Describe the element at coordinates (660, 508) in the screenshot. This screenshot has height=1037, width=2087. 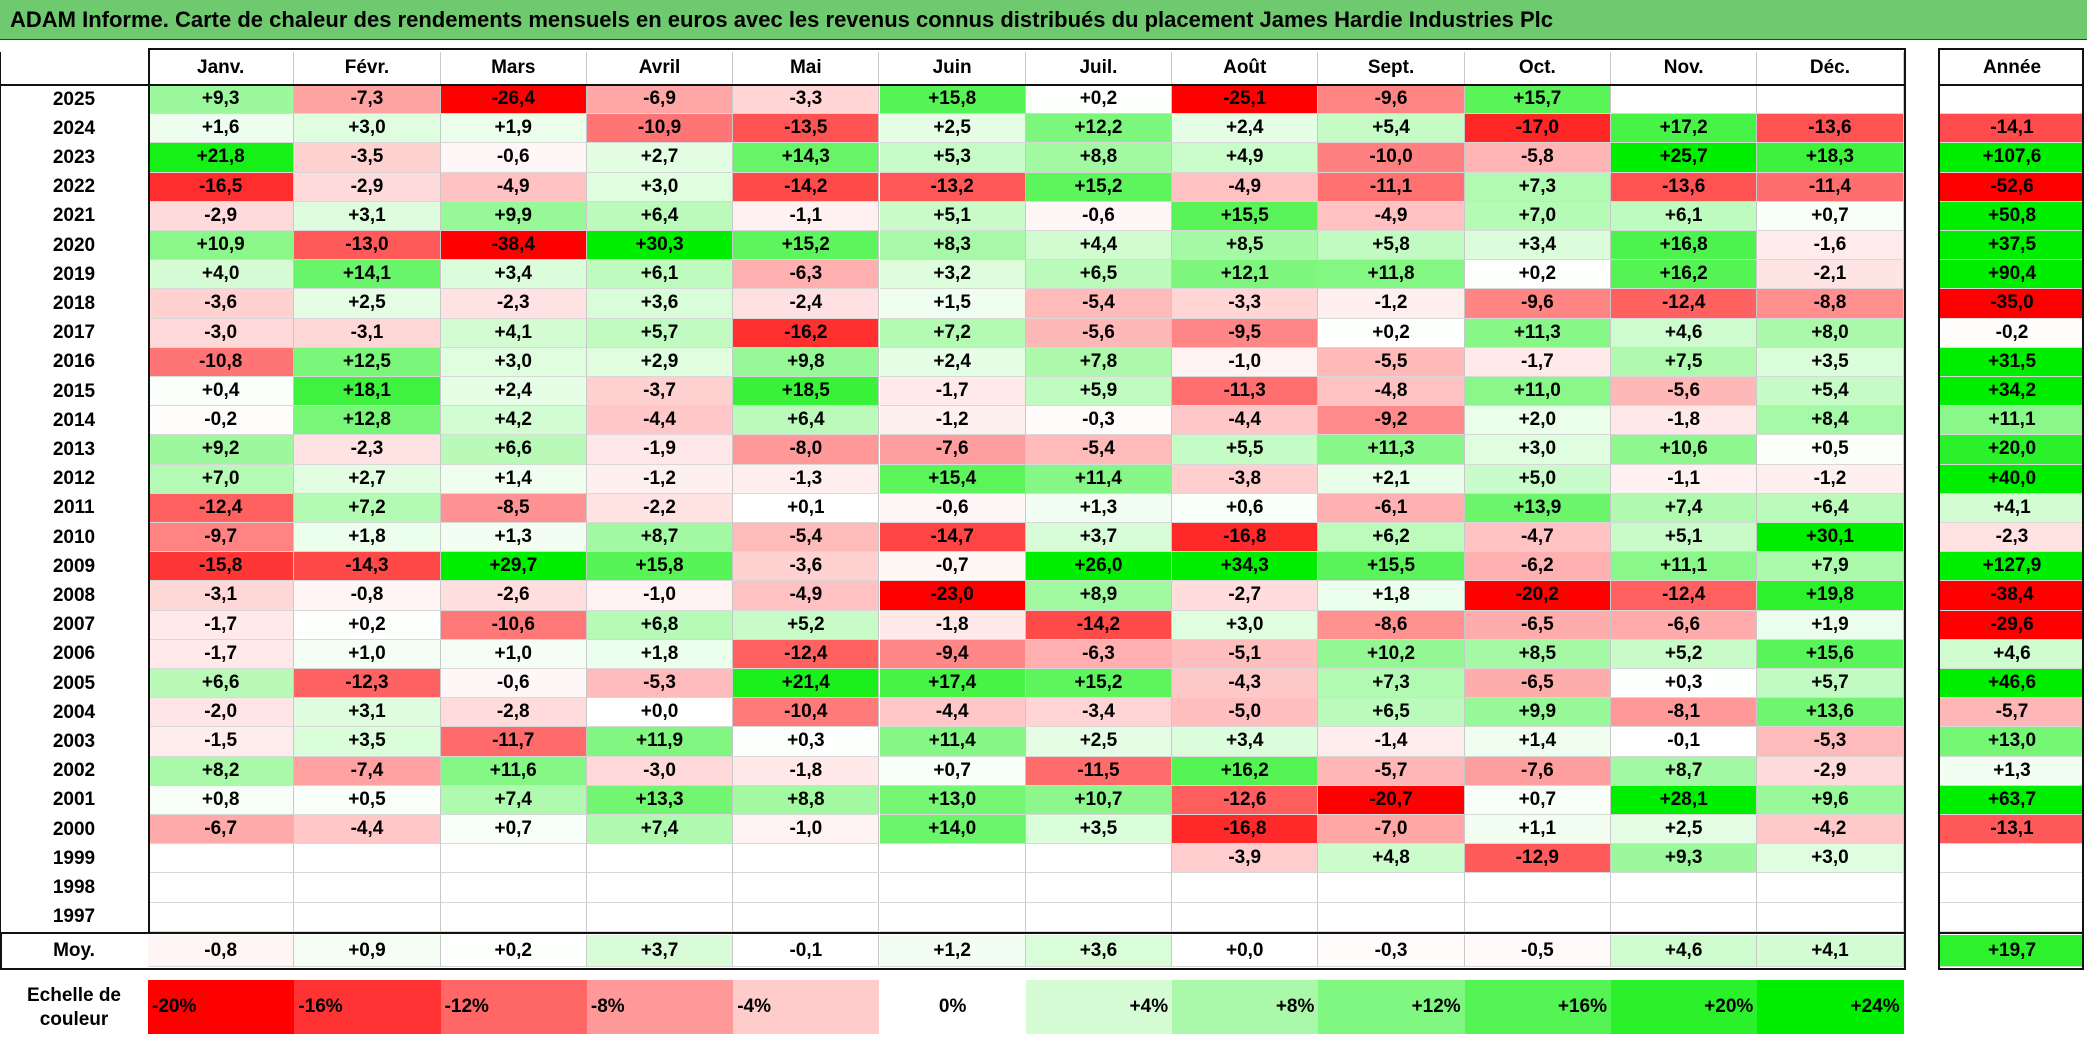
I see `heatmap-cell: -2,2` at that location.